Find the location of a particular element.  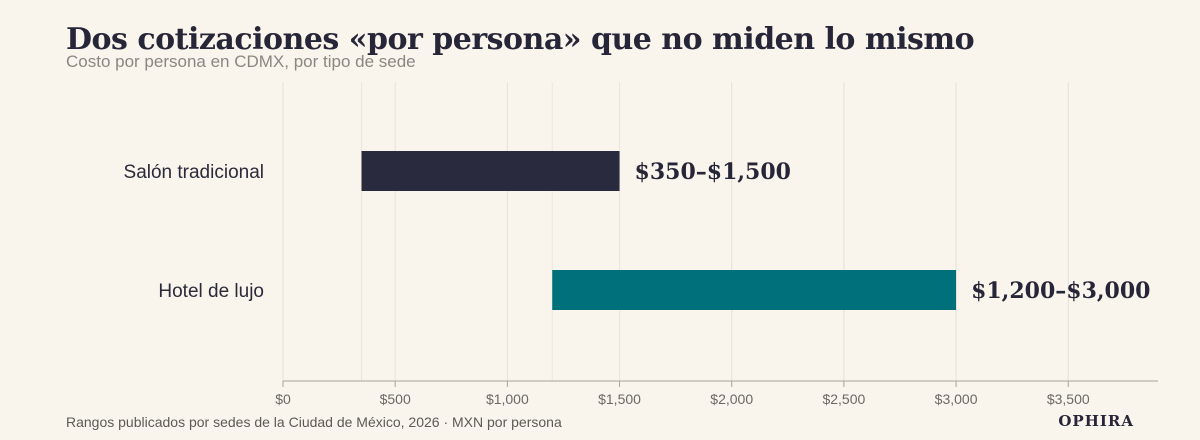

x-tick-label: $1,000 is located at coordinates (507, 399).